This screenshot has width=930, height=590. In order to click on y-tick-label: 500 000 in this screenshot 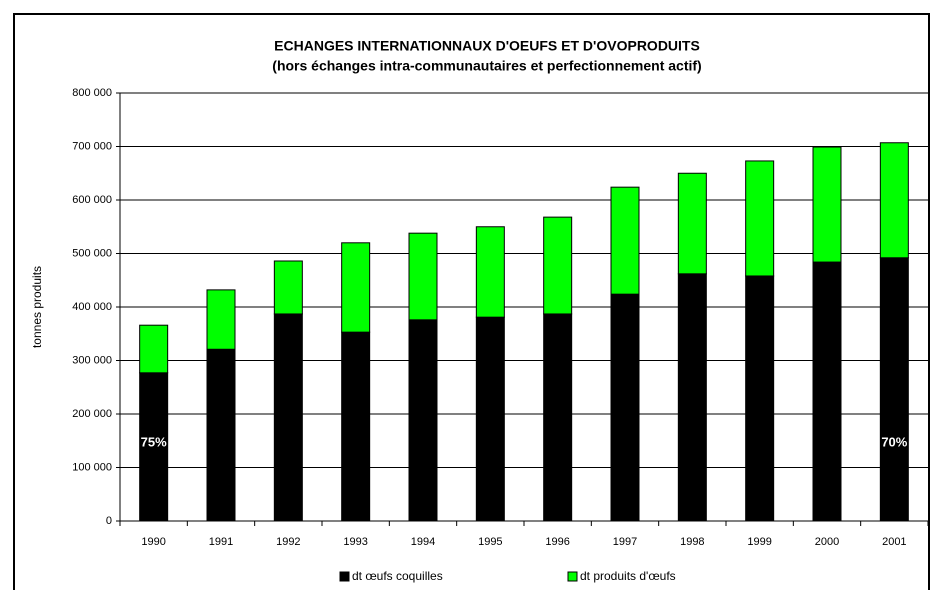, I will do `click(92, 253)`.